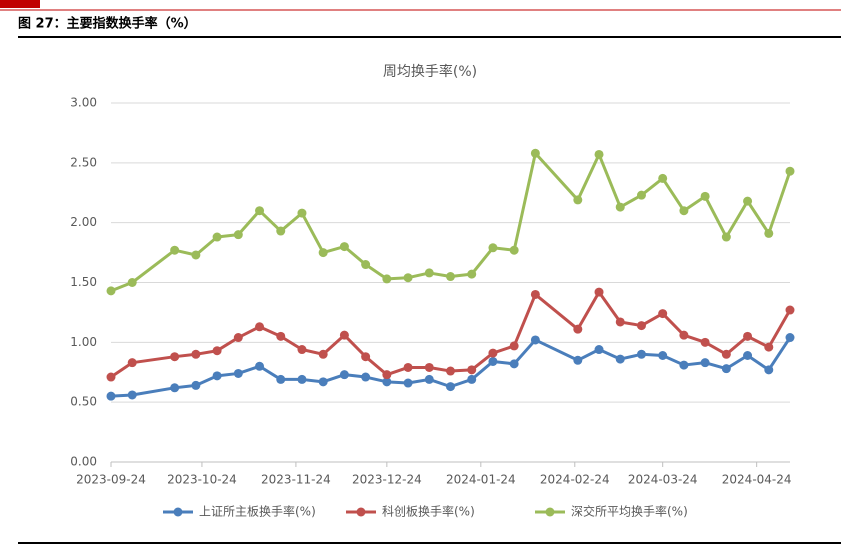  Describe the element at coordinates (83, 103) in the screenshot. I see `y-tick-label: 3.00` at that location.